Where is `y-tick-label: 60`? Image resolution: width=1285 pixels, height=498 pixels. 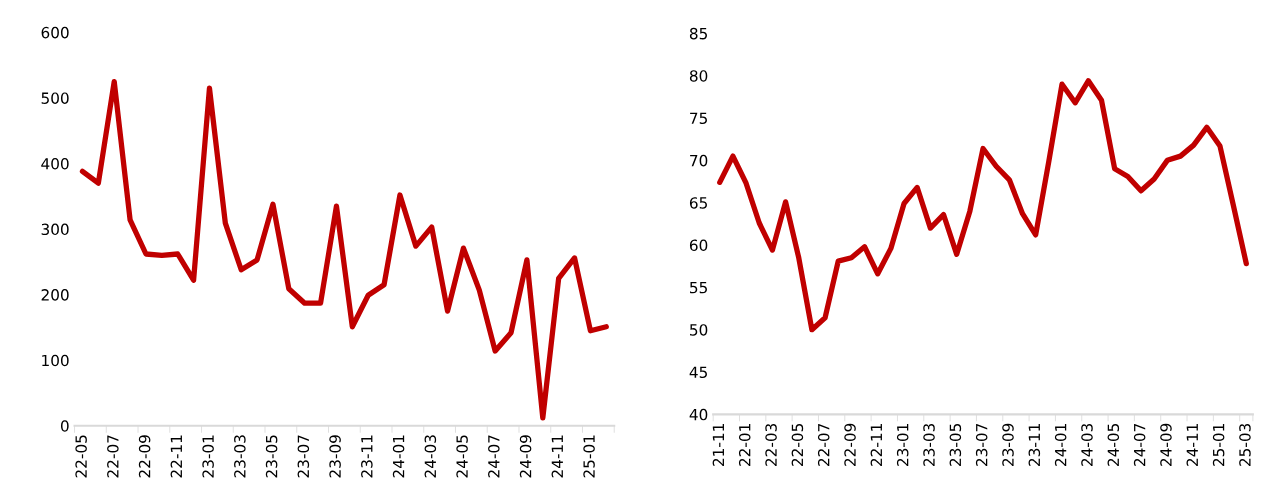 y-tick-label: 60 is located at coordinates (698, 245).